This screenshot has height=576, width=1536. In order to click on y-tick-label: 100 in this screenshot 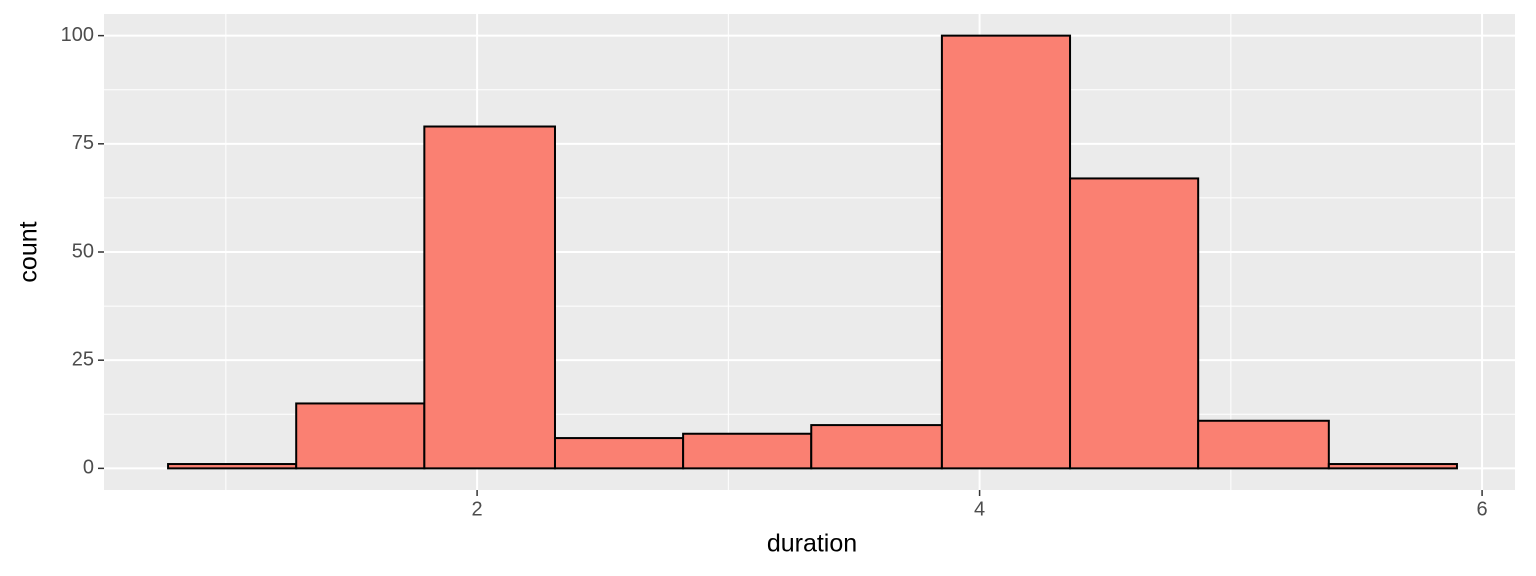, I will do `click(77, 35)`.